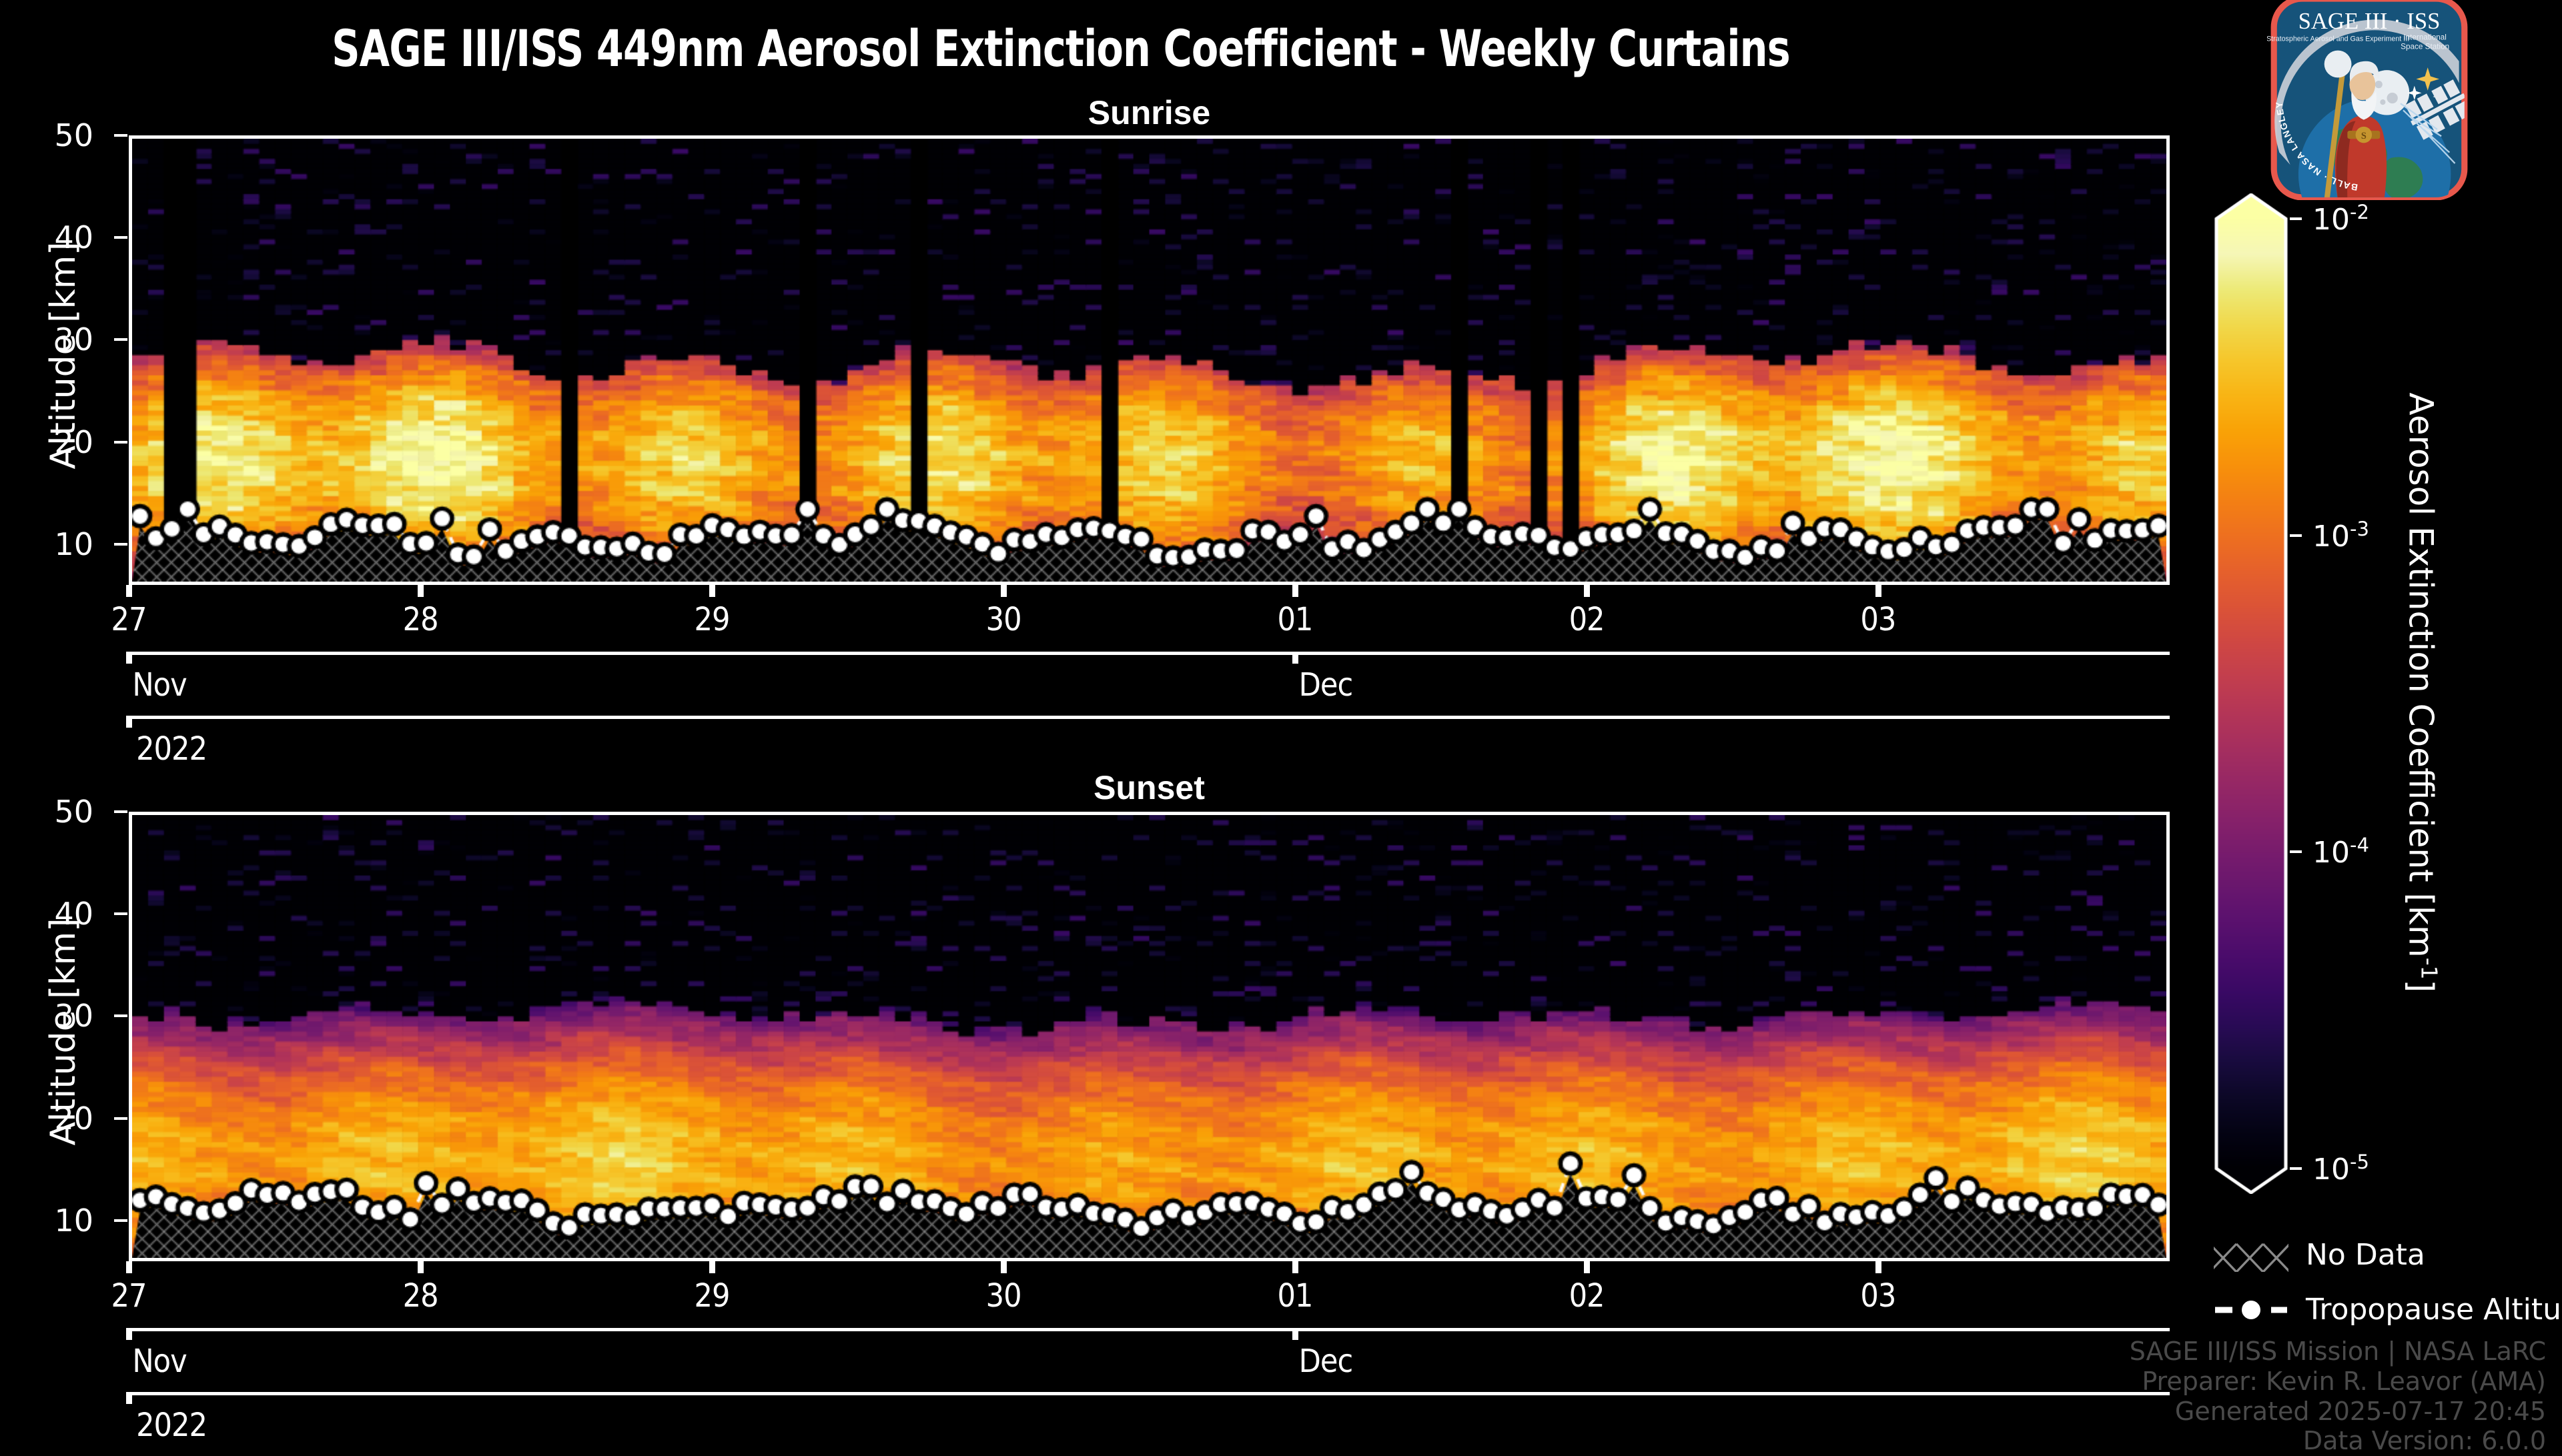 This screenshot has height=1456, width=2562. I want to click on colorbar-title: Aerosol Extinction Coefficient [km-1], so click(2422, 693).